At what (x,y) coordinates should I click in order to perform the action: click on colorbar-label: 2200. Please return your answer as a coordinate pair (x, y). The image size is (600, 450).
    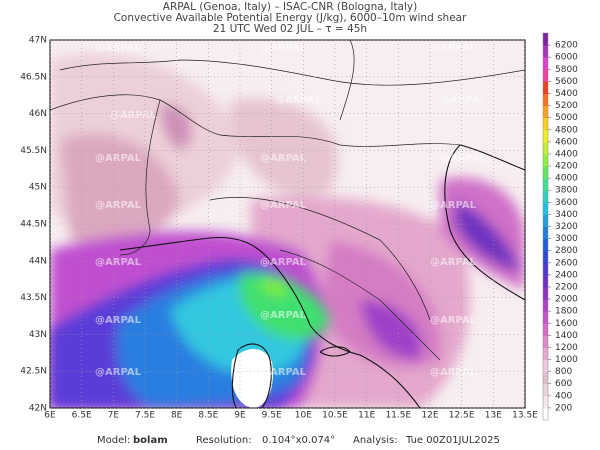
    Looking at the image, I should click on (566, 287).